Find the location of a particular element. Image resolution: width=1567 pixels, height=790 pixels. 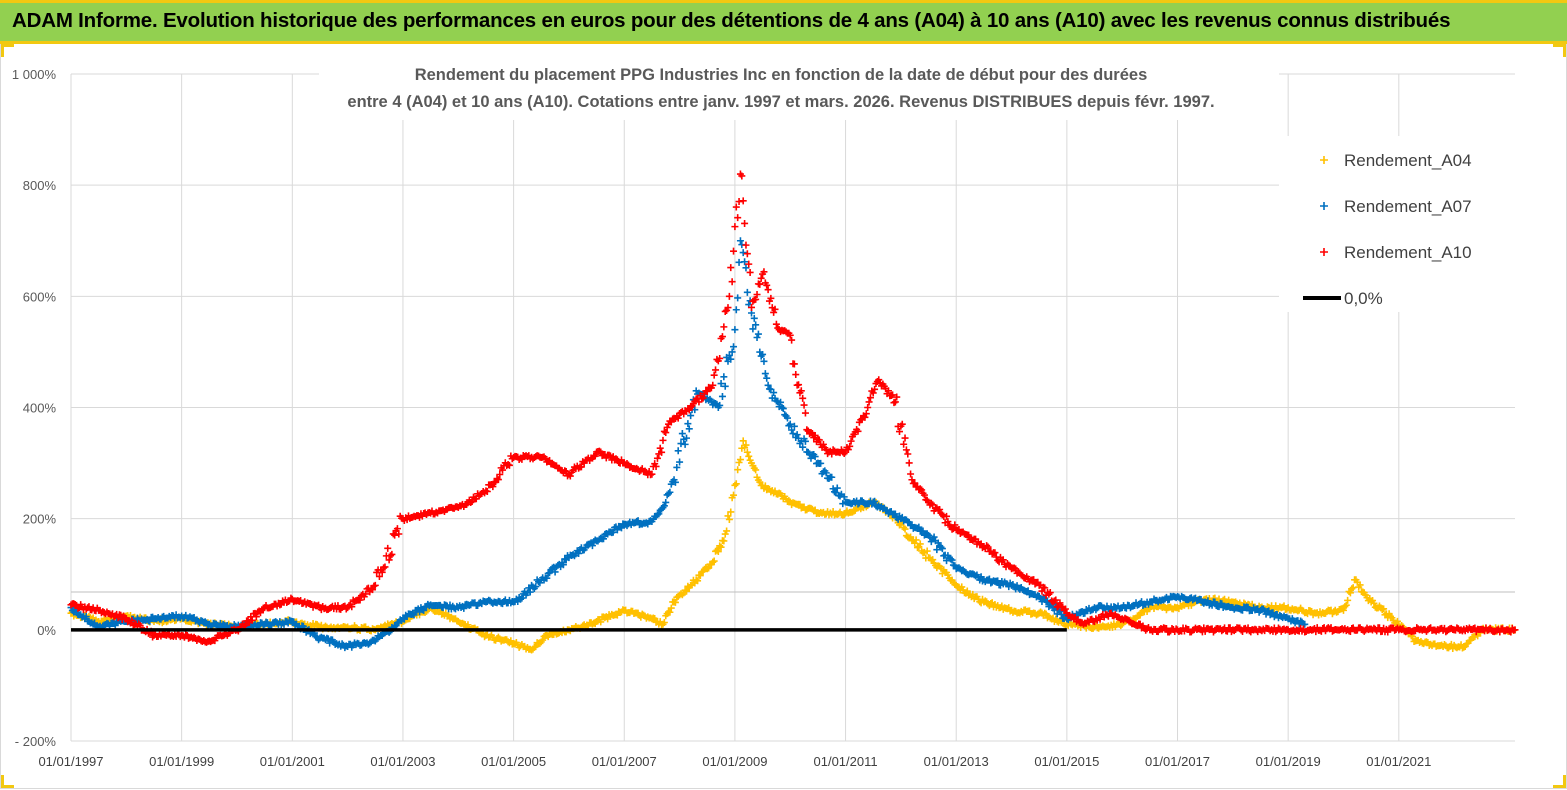

y-tick-label: - 200% is located at coordinates (36, 741).